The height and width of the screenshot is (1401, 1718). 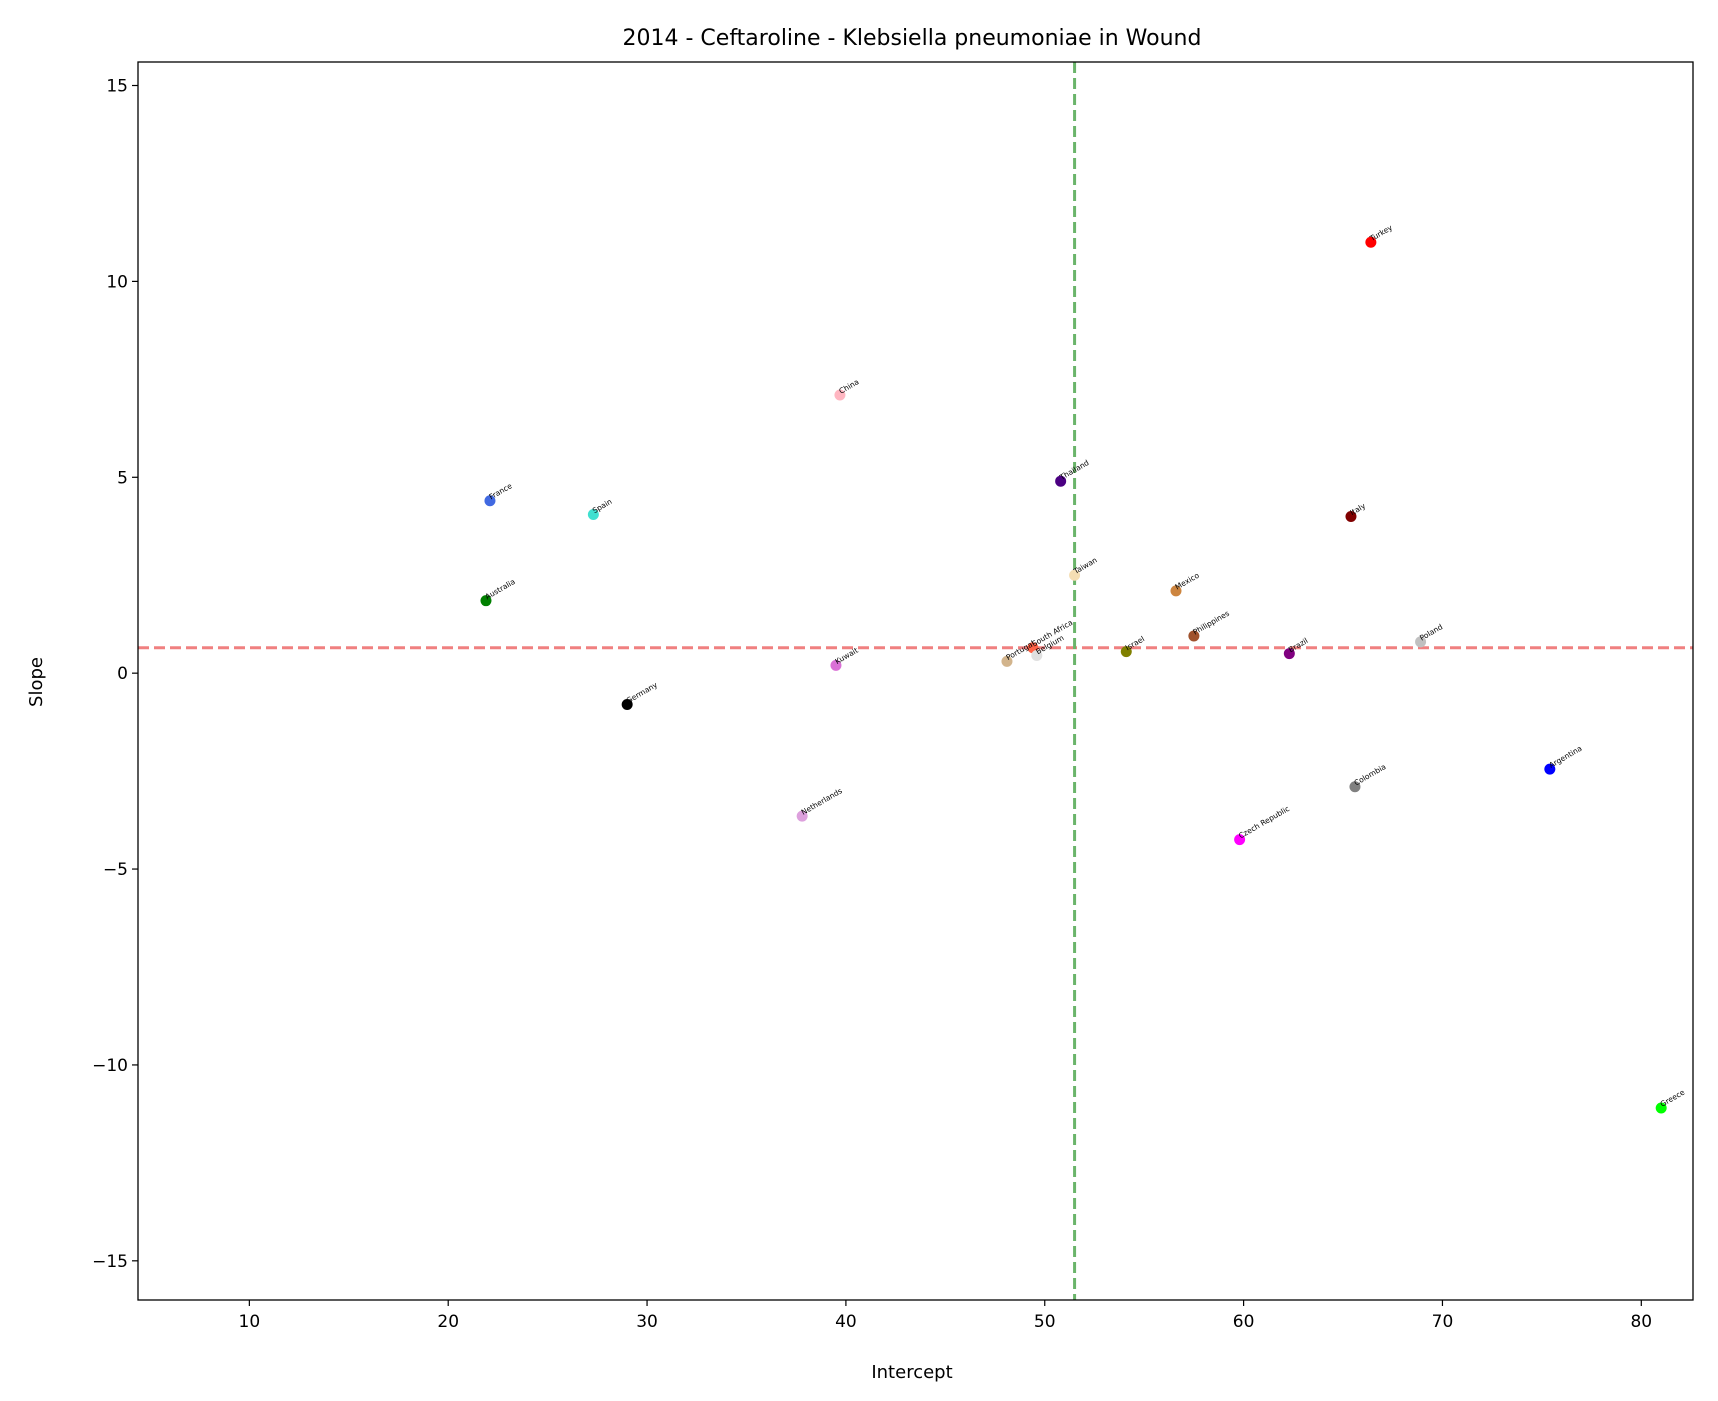 What do you see at coordinates (846, 1322) in the screenshot?
I see `x-tick-label: 40` at bounding box center [846, 1322].